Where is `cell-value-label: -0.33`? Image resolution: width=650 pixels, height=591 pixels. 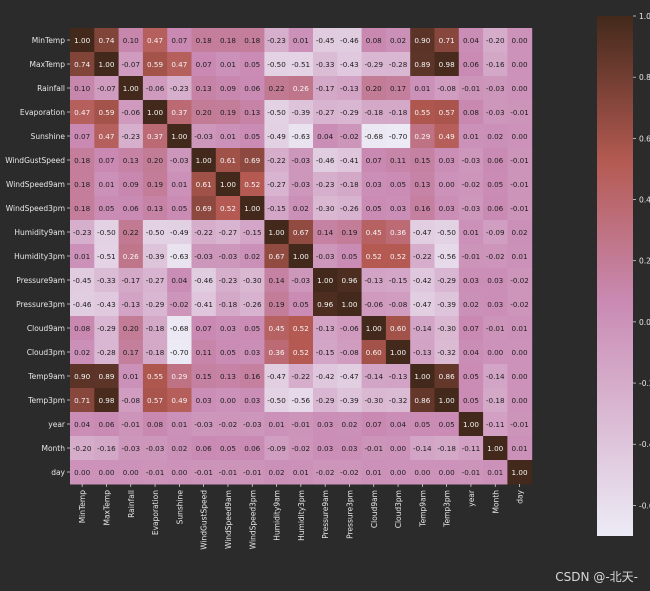 cell-value-label: -0.33 is located at coordinates (325, 64).